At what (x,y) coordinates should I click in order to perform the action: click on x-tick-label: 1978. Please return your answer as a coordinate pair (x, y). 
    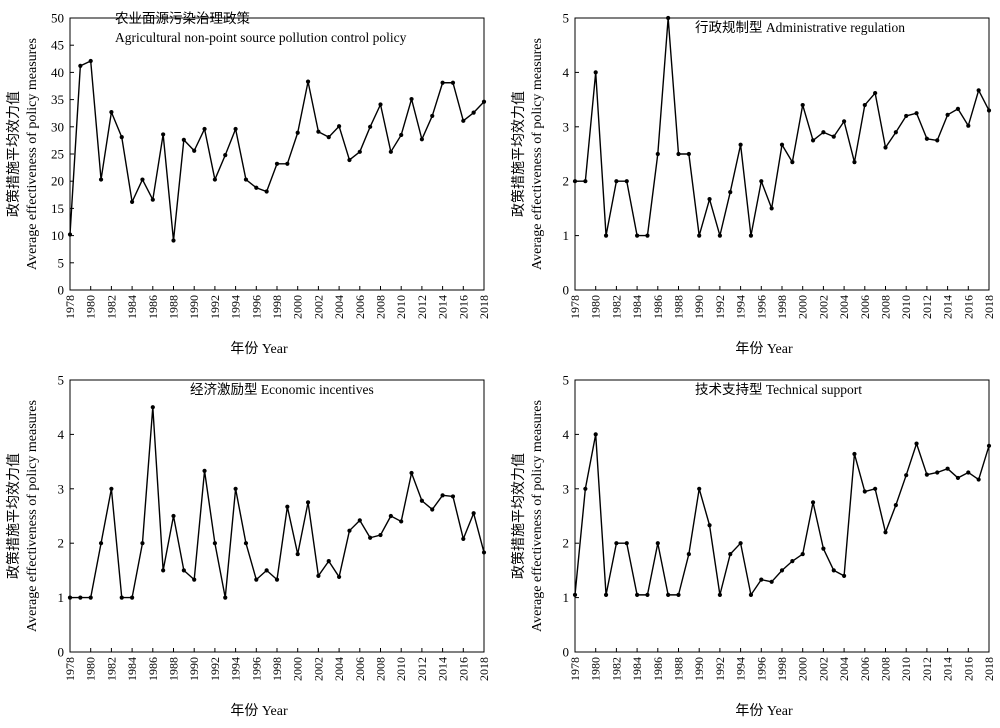
    Looking at the image, I should click on (70, 669).